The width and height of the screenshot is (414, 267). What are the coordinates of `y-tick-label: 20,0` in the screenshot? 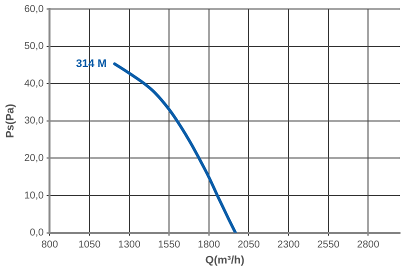 It's located at (34, 158).